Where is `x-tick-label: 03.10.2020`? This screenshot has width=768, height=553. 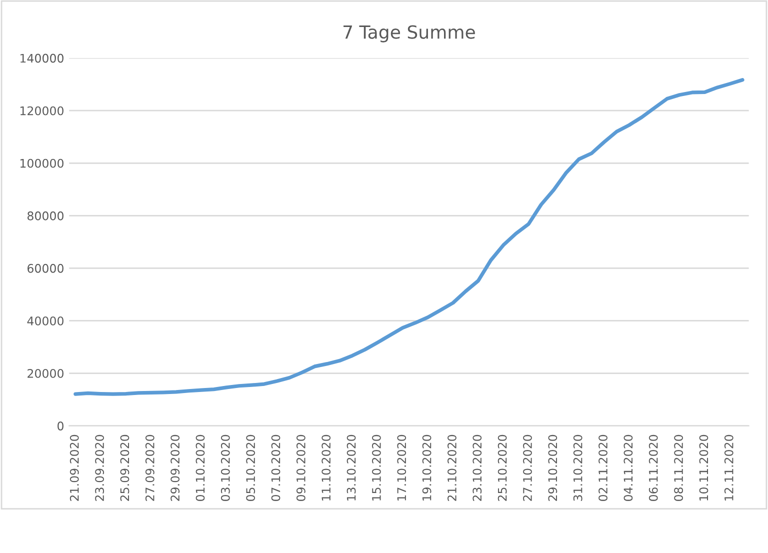 x-tick-label: 03.10.2020 is located at coordinates (225, 467).